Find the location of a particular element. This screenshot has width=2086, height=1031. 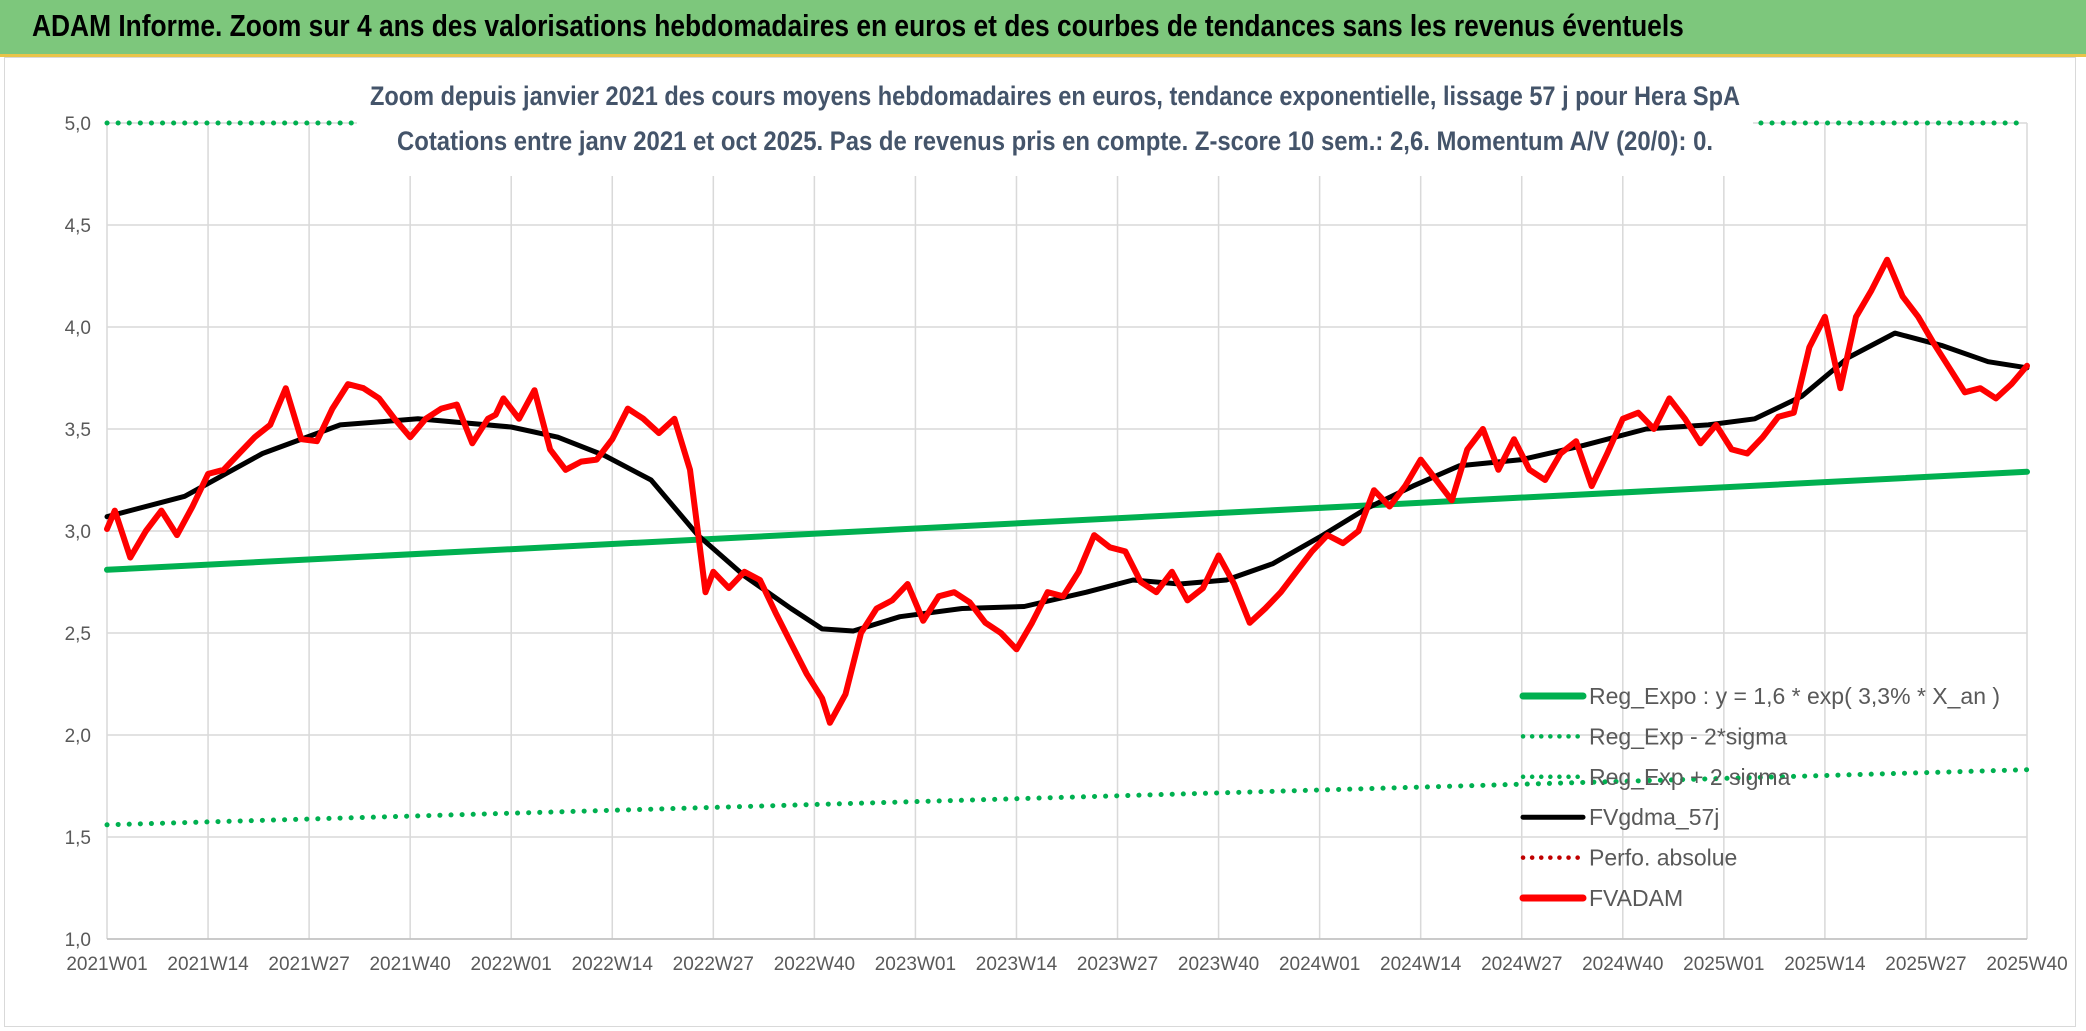

series-reg-exp-2-sigma is located at coordinates (1067, 797).